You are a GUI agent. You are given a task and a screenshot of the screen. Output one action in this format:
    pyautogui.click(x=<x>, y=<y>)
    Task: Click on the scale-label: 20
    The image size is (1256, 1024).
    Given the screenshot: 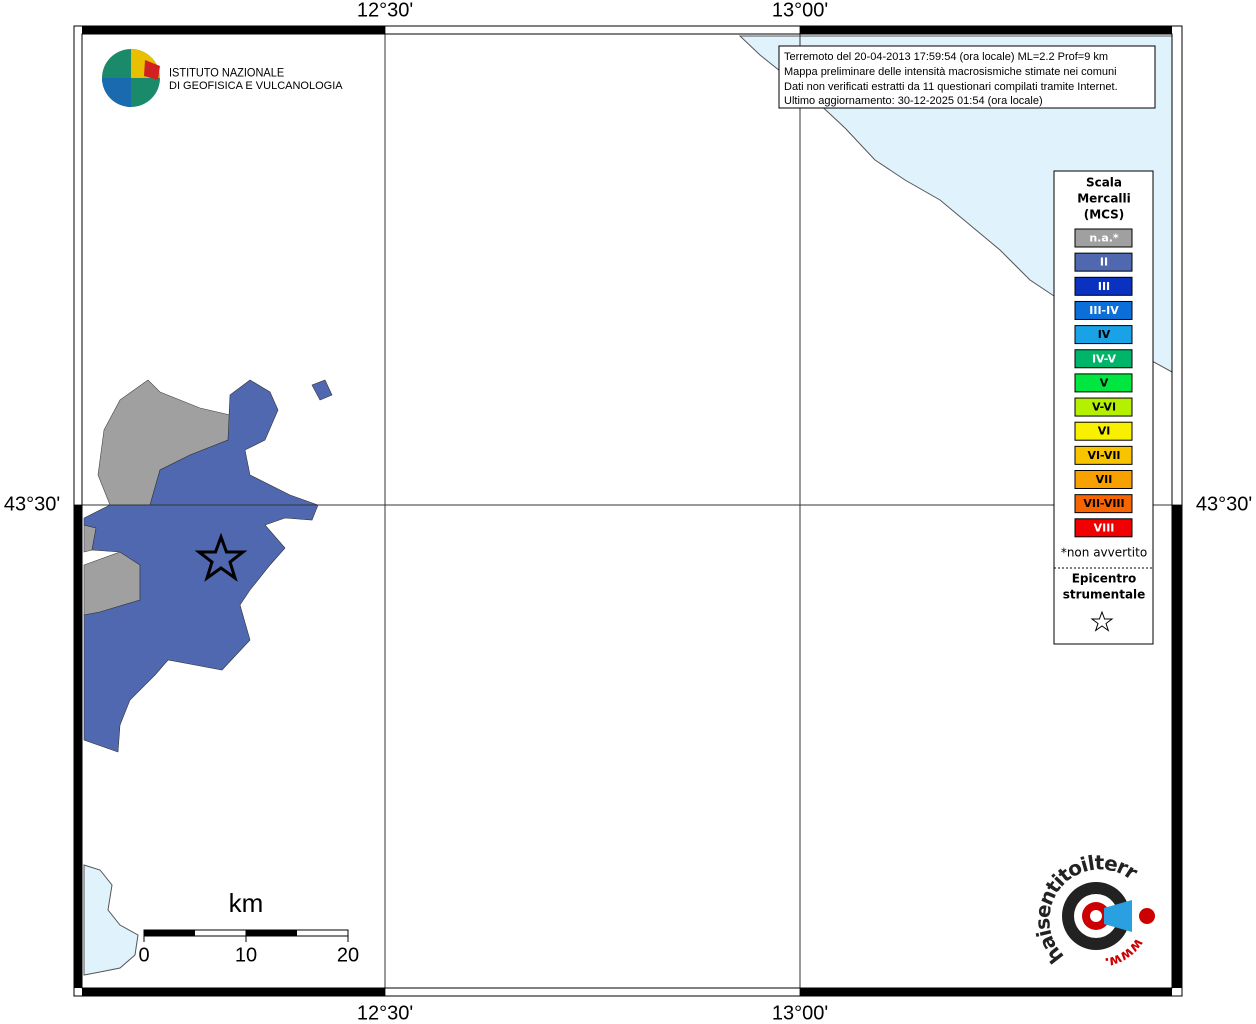 What is the action you would take?
    pyautogui.click(x=348, y=955)
    